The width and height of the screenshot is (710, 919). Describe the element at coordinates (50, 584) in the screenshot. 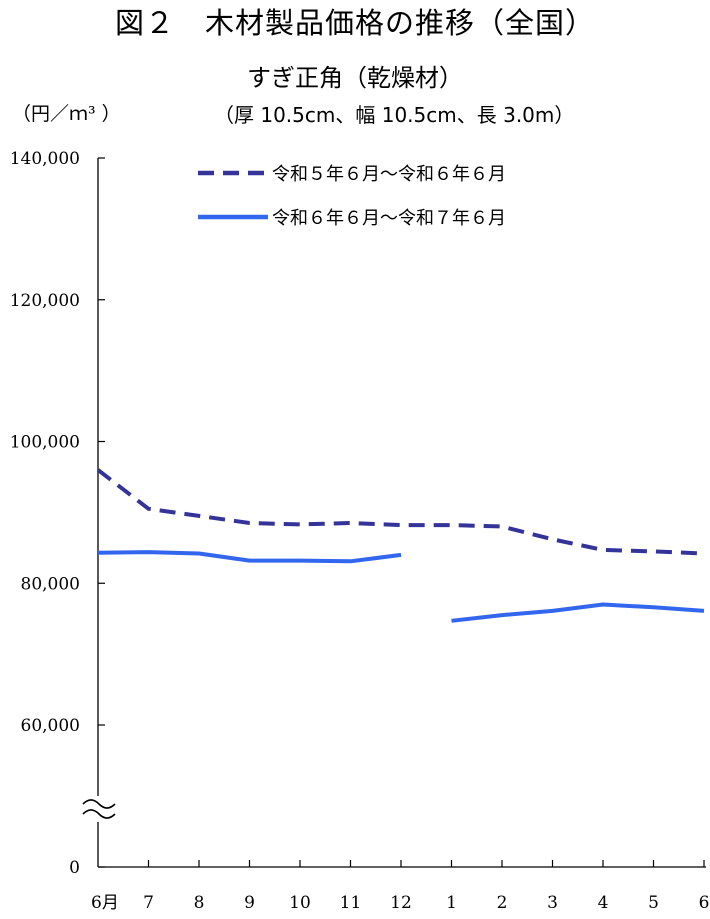

I see `y-tick-label: 80,000` at that location.